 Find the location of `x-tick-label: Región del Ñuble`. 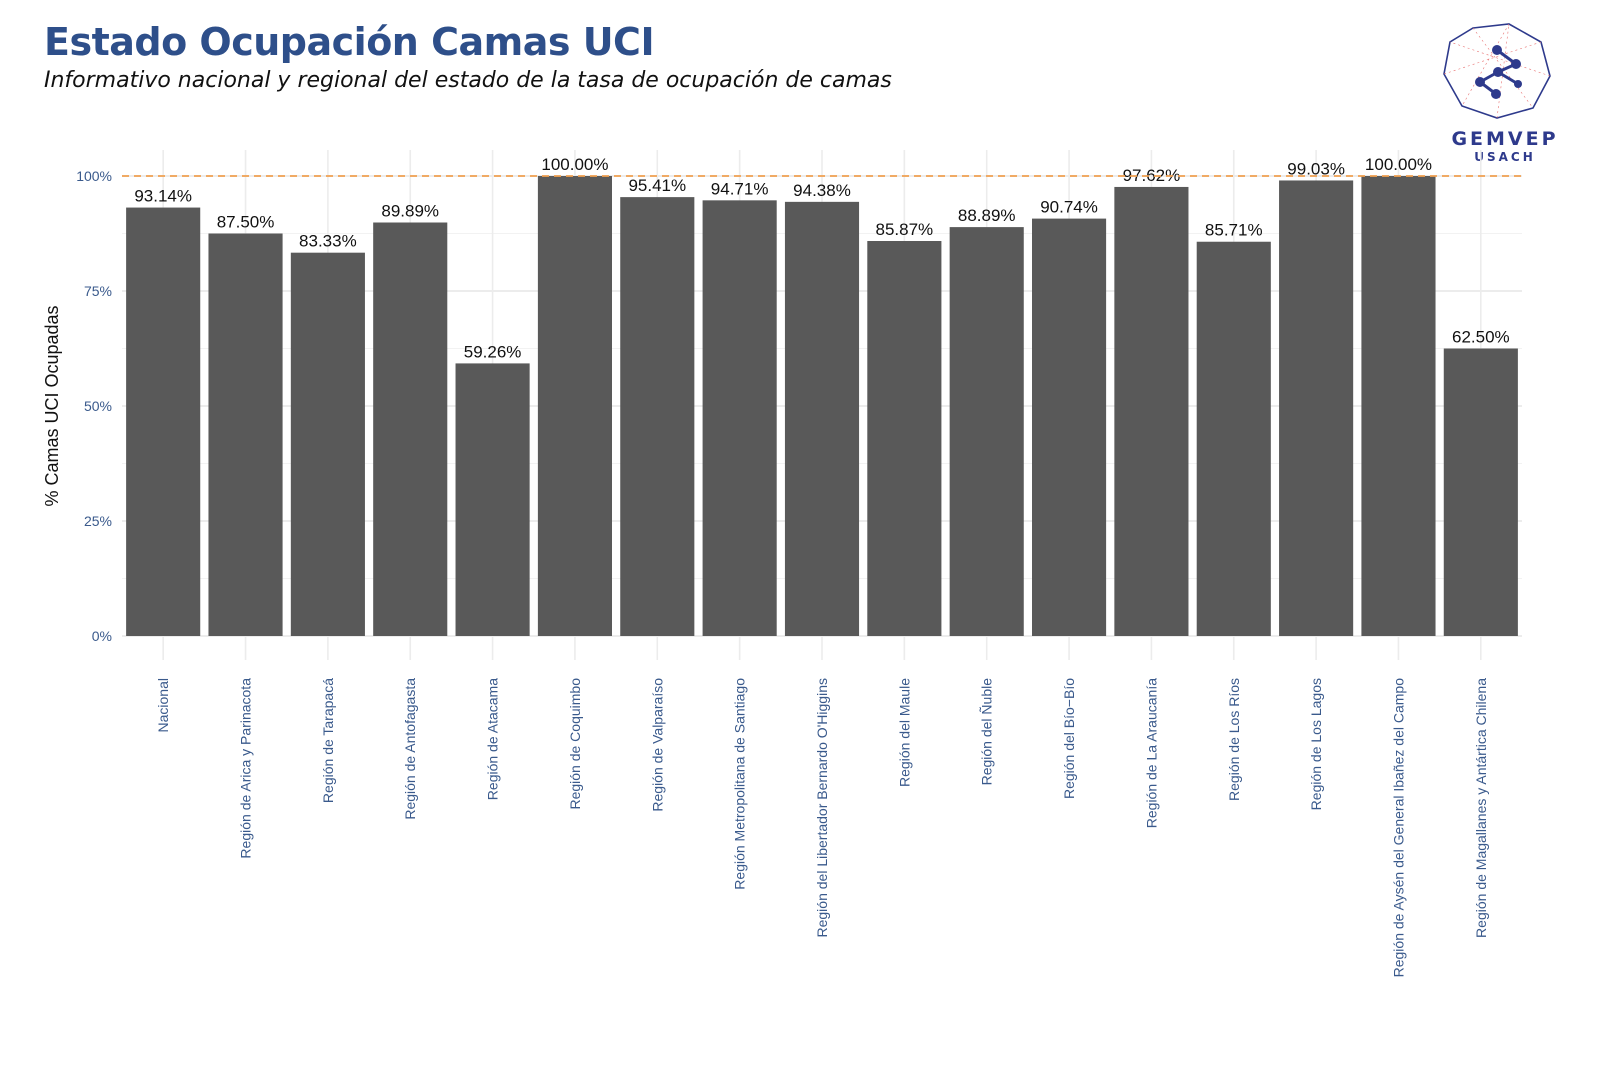

x-tick-label: Región del Ñuble is located at coordinates (987, 732).